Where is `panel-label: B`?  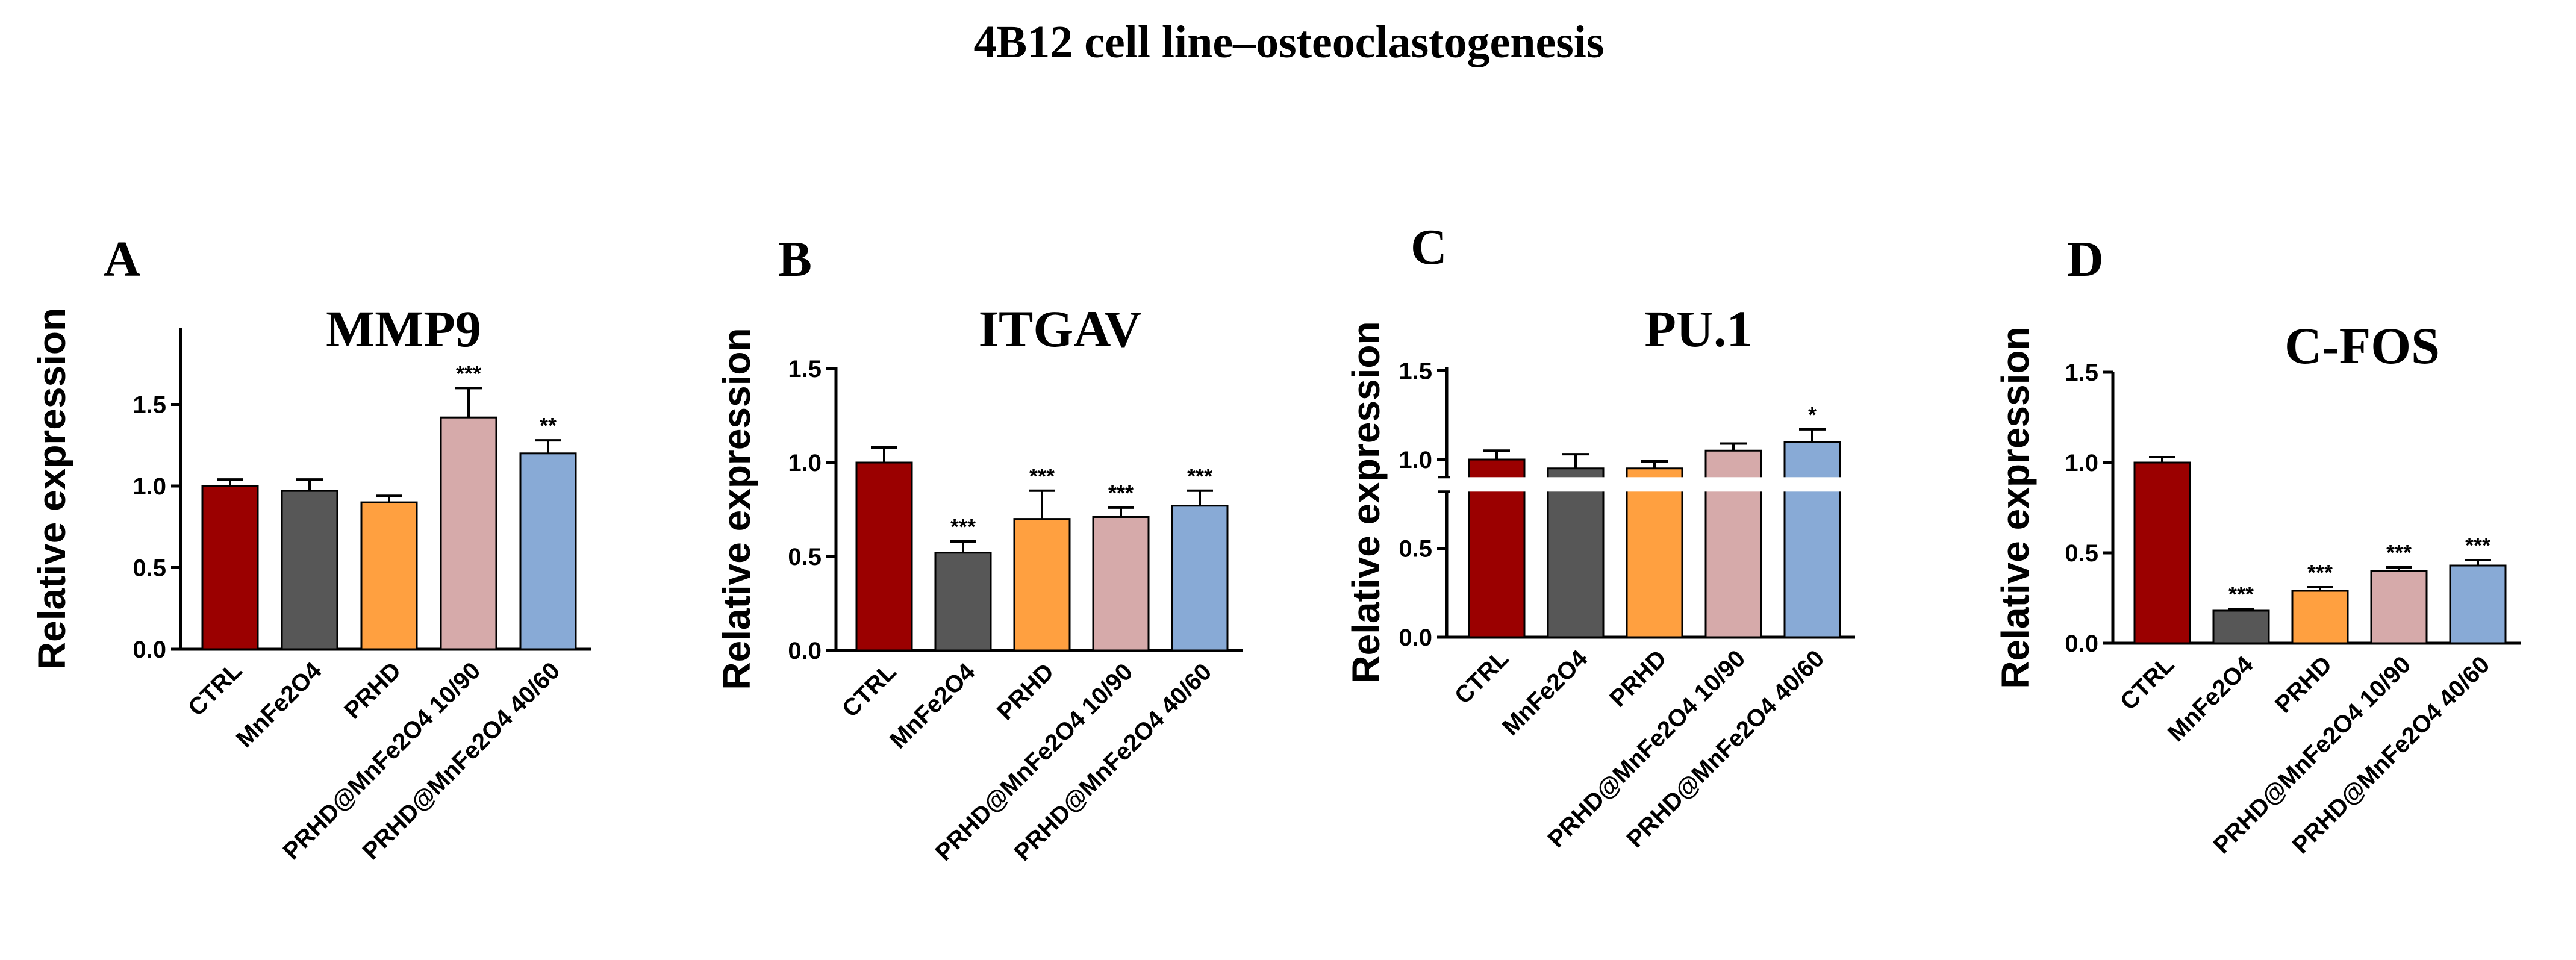
panel-label: B is located at coordinates (795, 259).